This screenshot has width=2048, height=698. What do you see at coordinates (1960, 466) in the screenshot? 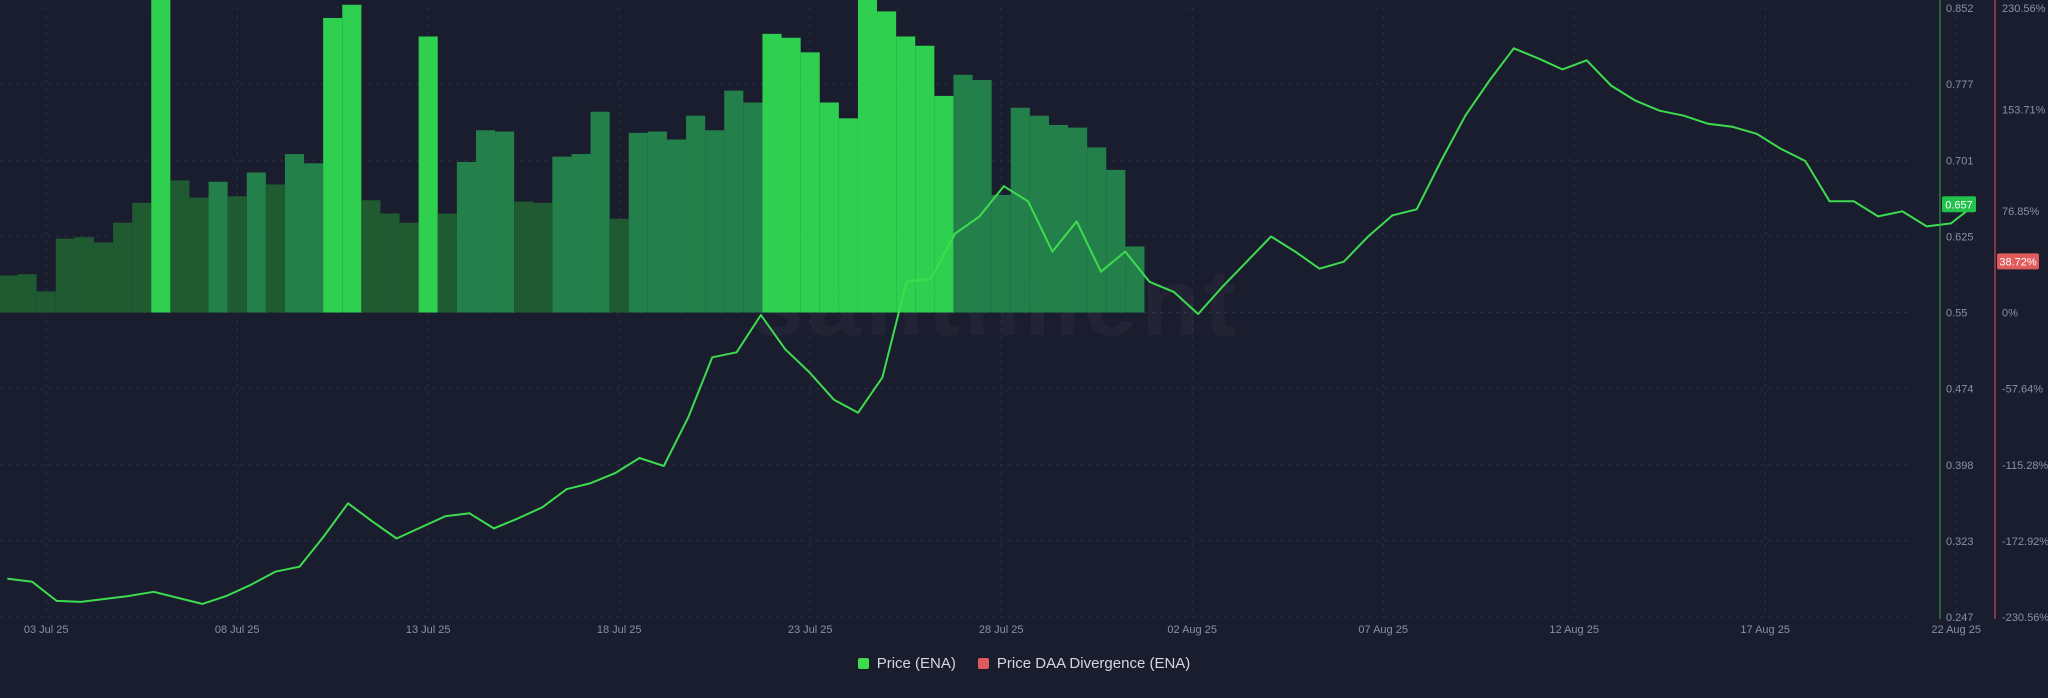
I see `price-tick-label: 0.398` at bounding box center [1960, 466].